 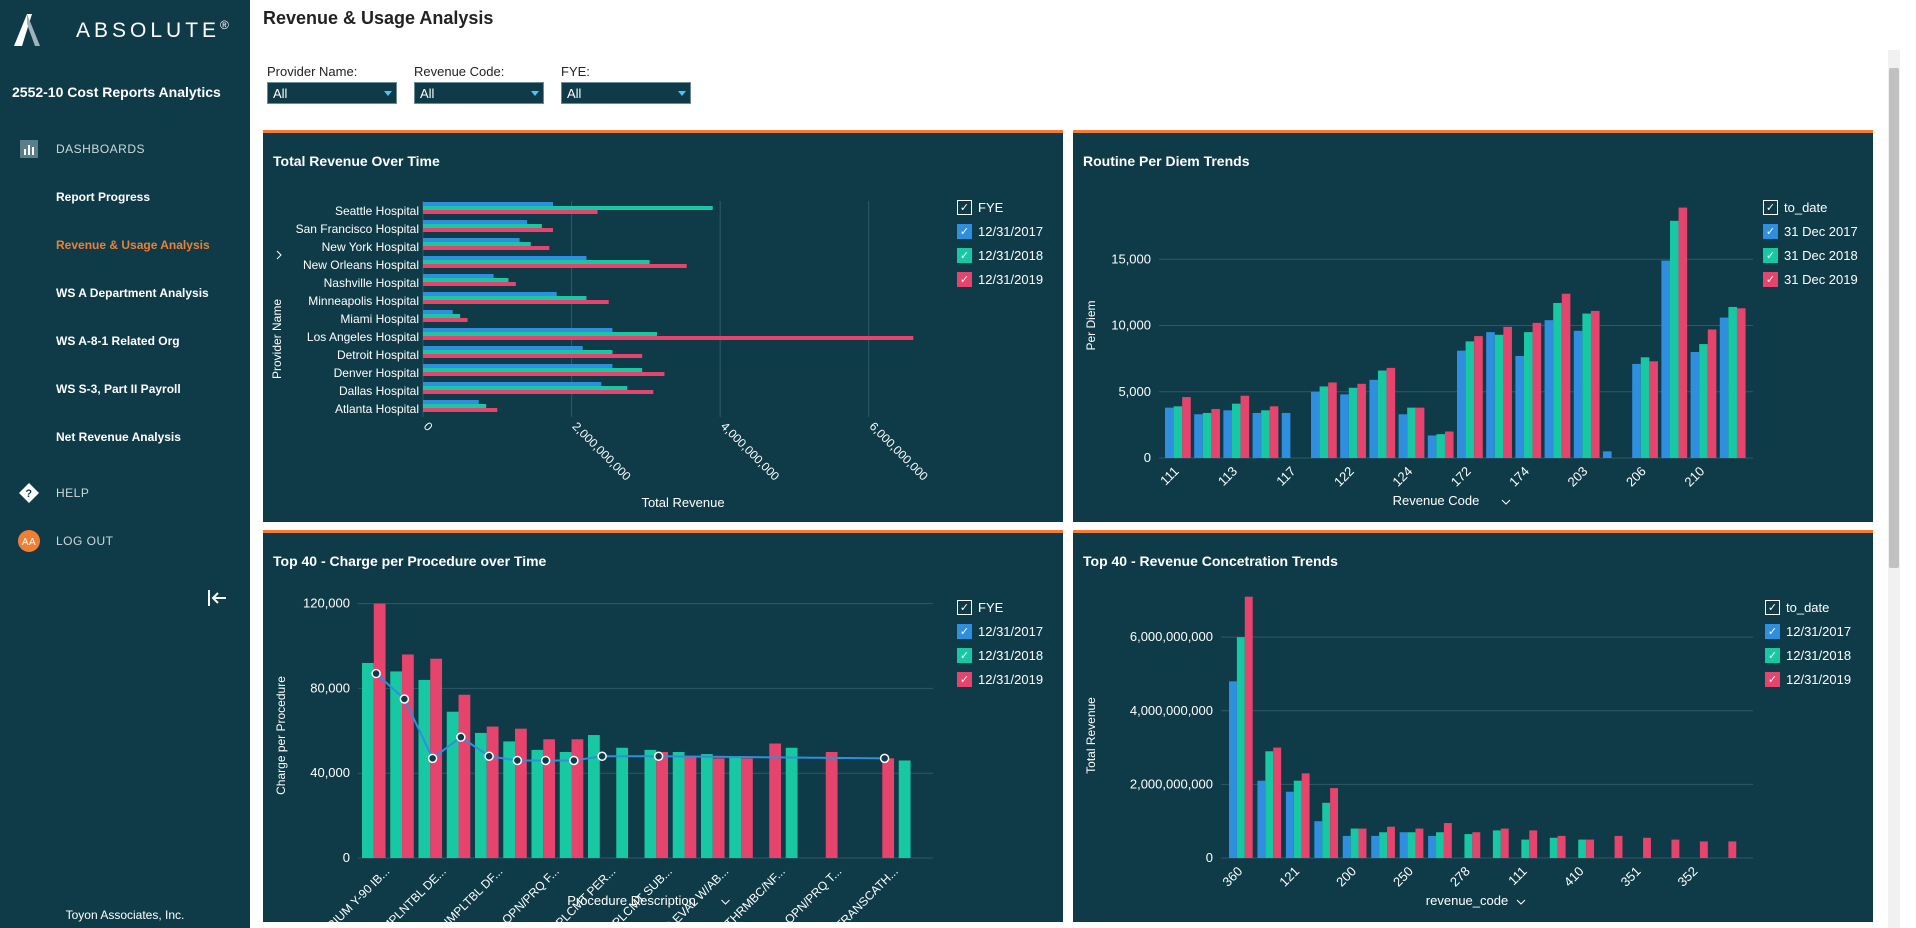 What do you see at coordinates (103, 197) in the screenshot?
I see `nav-item-report-progress: Report Progress` at bounding box center [103, 197].